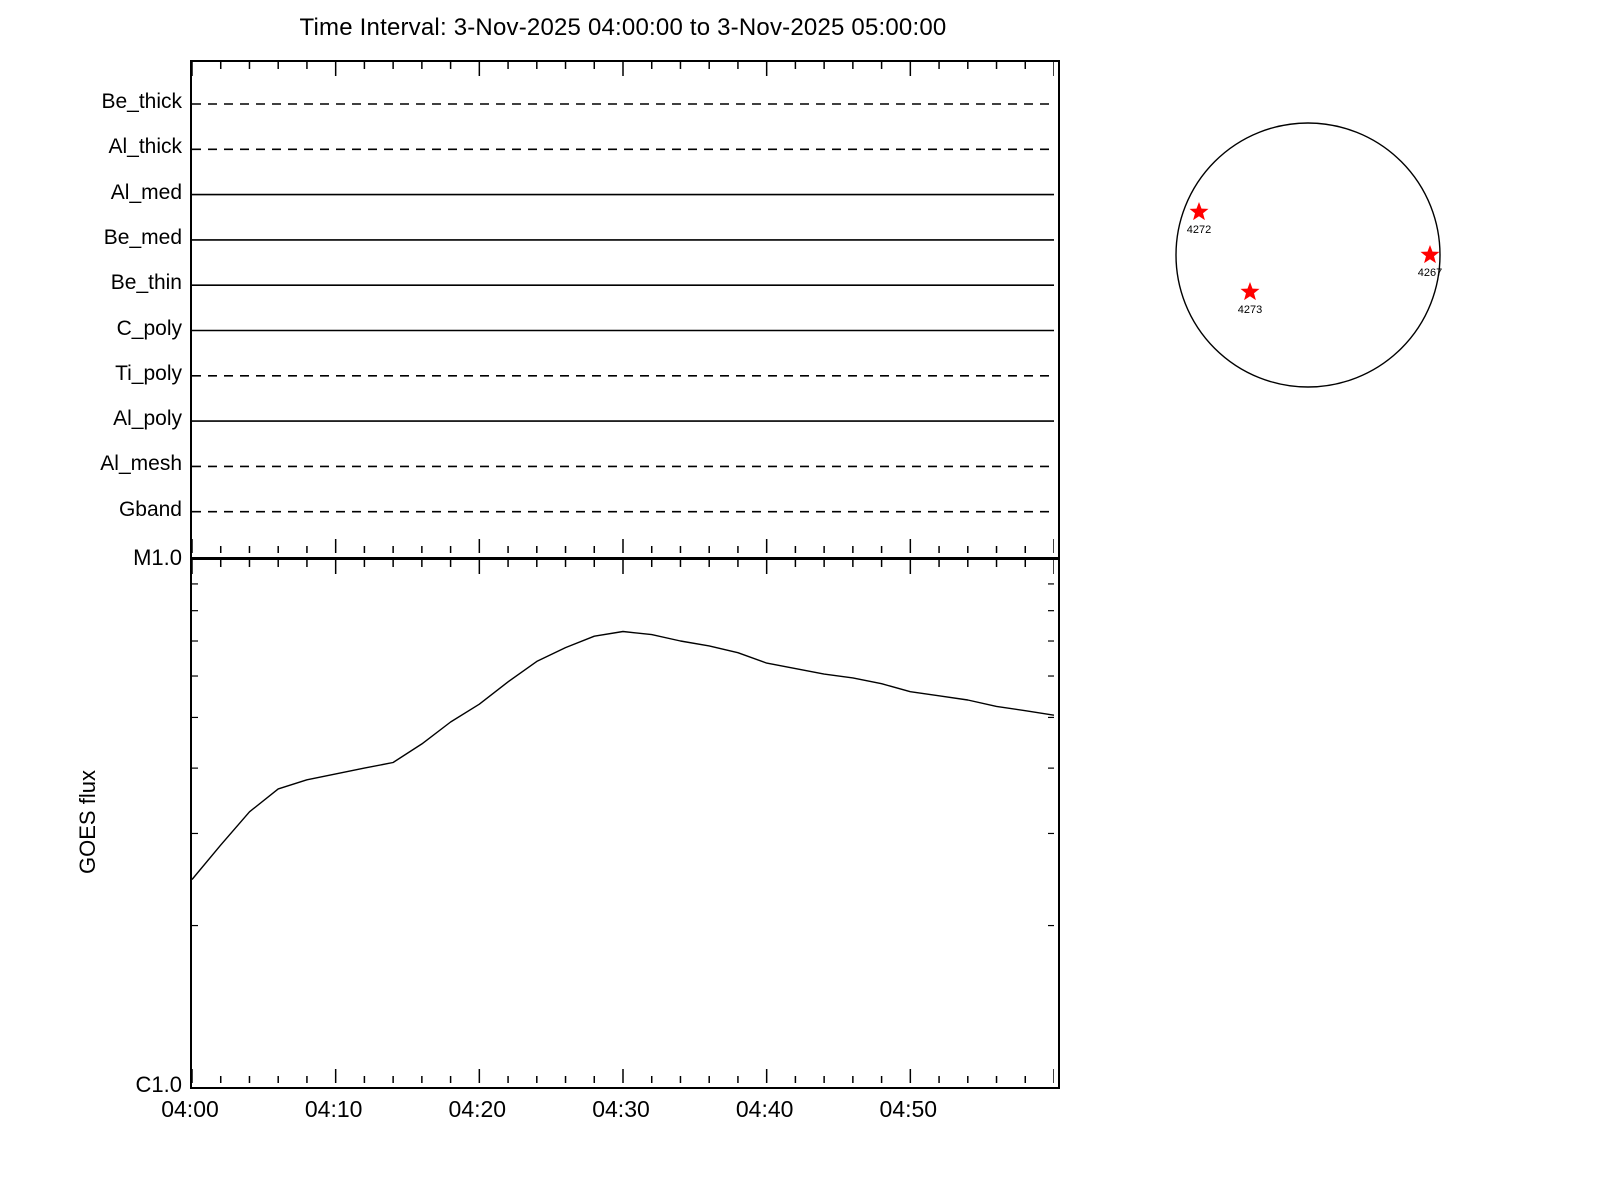 Image resolution: width=1600 pixels, height=1200 pixels. Describe the element at coordinates (141, 101) in the screenshot. I see `filter-label-Be_thick: Be_thick` at that location.